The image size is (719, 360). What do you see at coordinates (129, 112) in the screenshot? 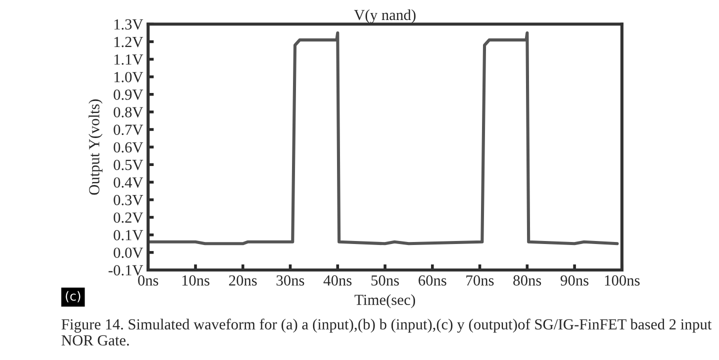
I see `y-tick-label: 0.8V` at bounding box center [129, 112].